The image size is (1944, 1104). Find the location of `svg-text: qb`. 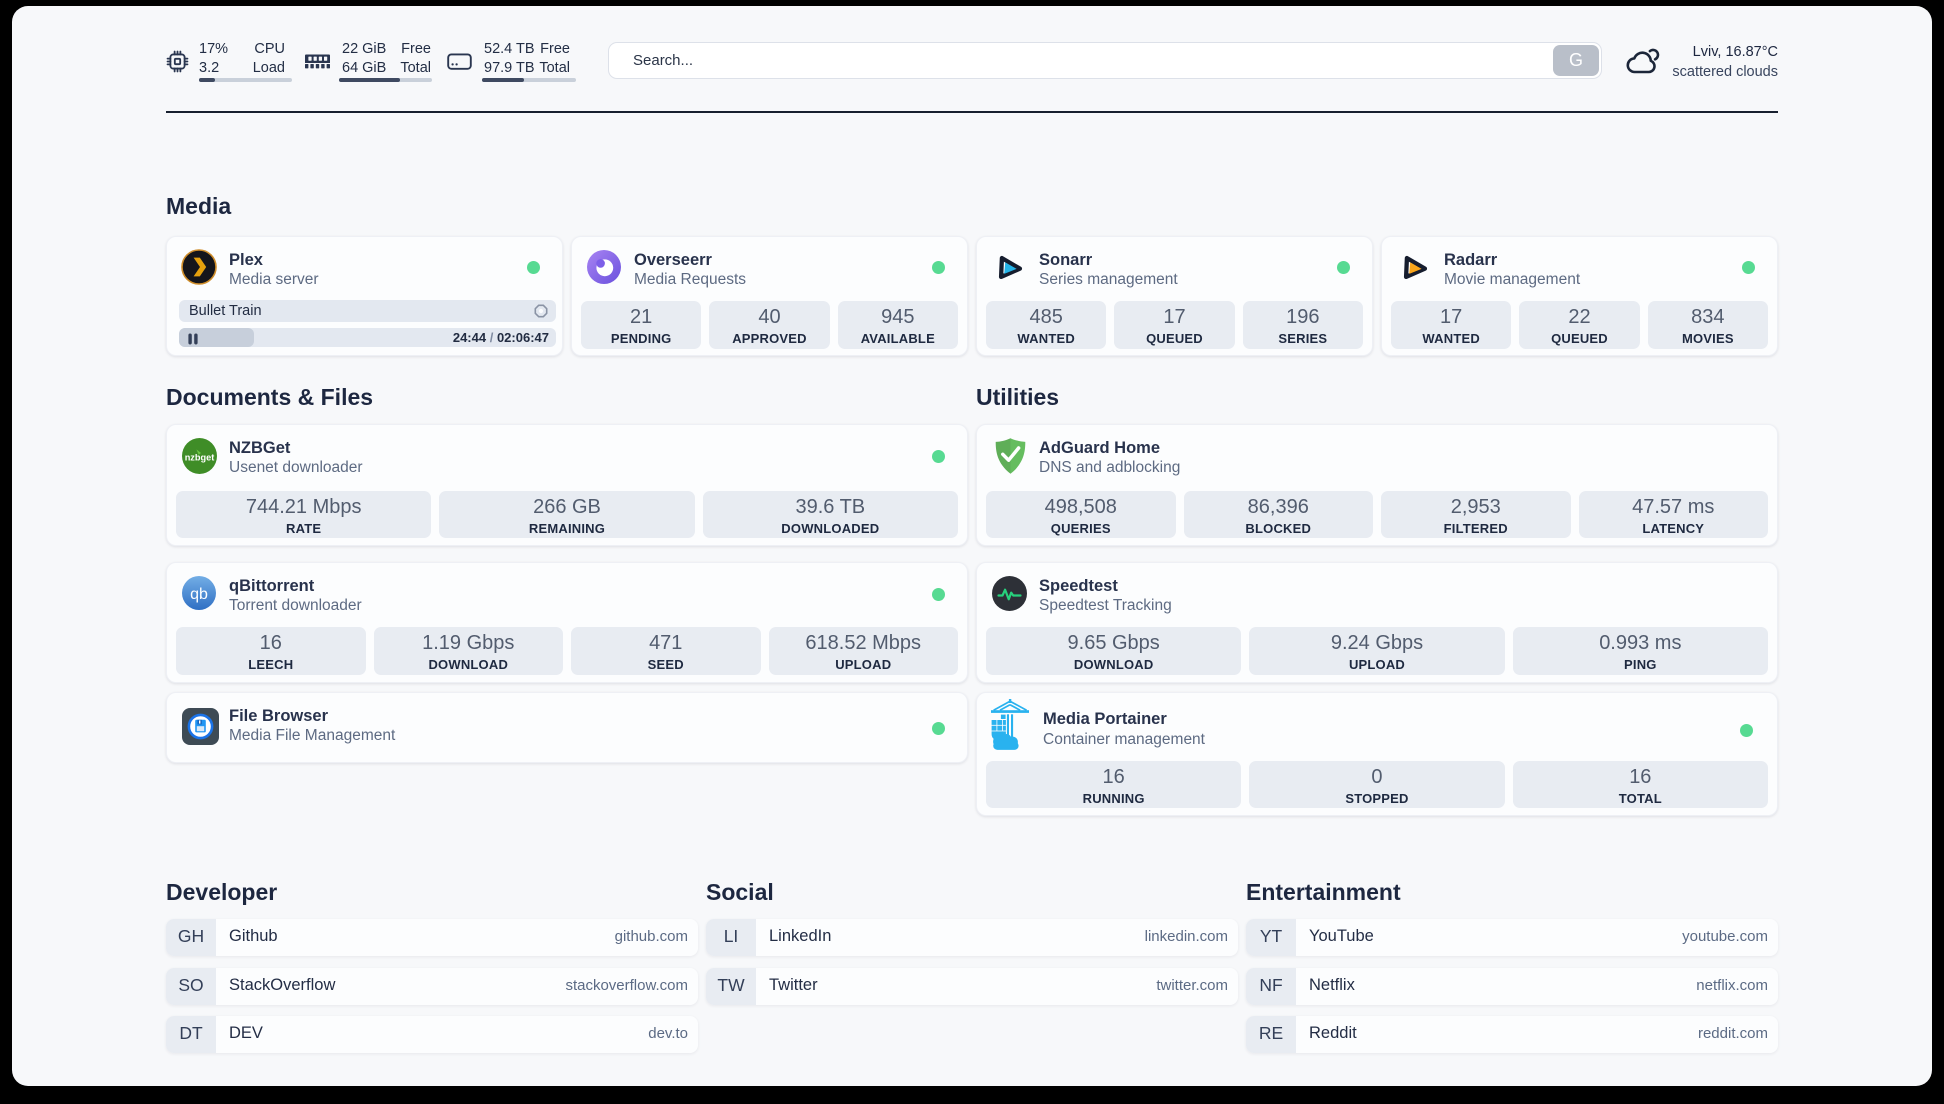

svg-text: qb is located at coordinates (199, 594).